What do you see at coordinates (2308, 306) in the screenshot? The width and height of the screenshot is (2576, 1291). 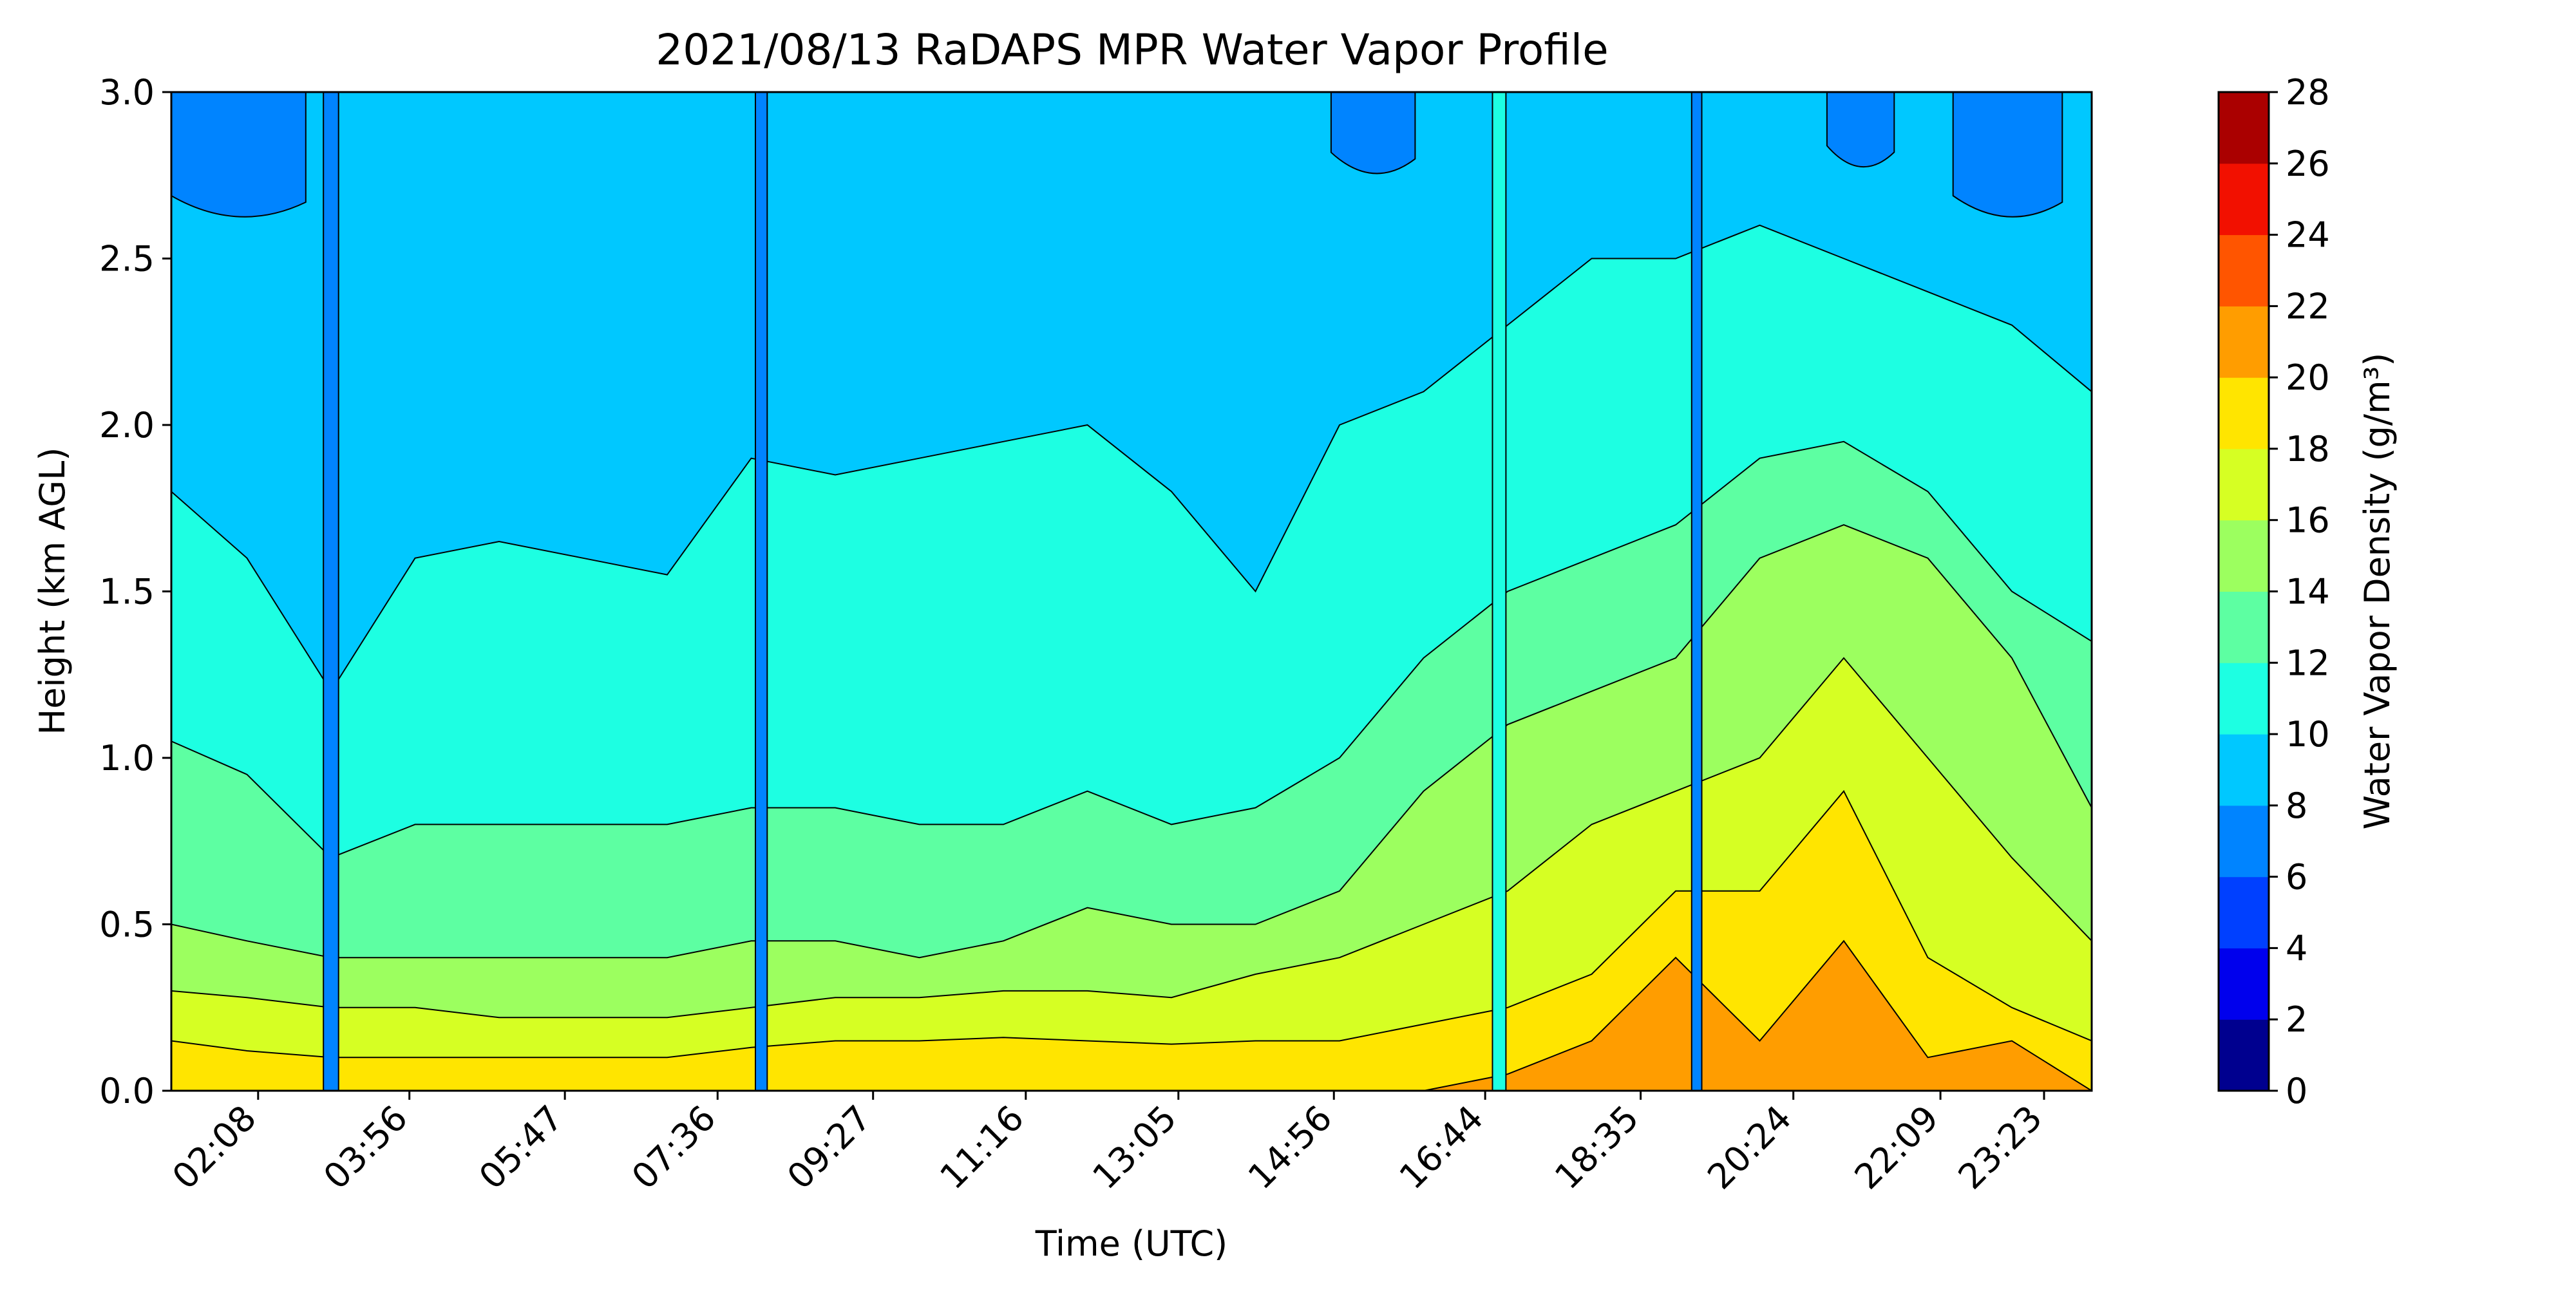 I see `colorbar-tick-label-11: 22` at bounding box center [2308, 306].